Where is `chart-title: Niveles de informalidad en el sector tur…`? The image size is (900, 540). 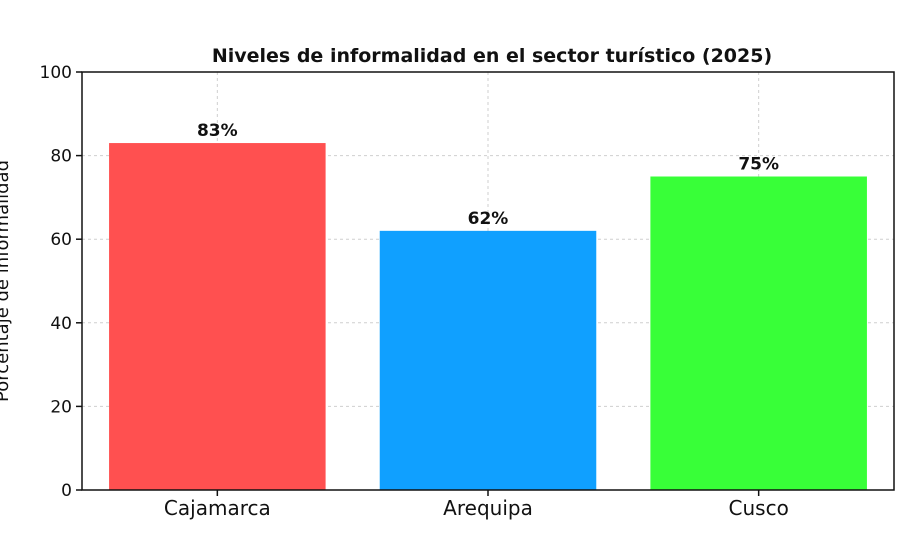
chart-title: Niveles de informalidad en el sector tur… is located at coordinates (492, 56).